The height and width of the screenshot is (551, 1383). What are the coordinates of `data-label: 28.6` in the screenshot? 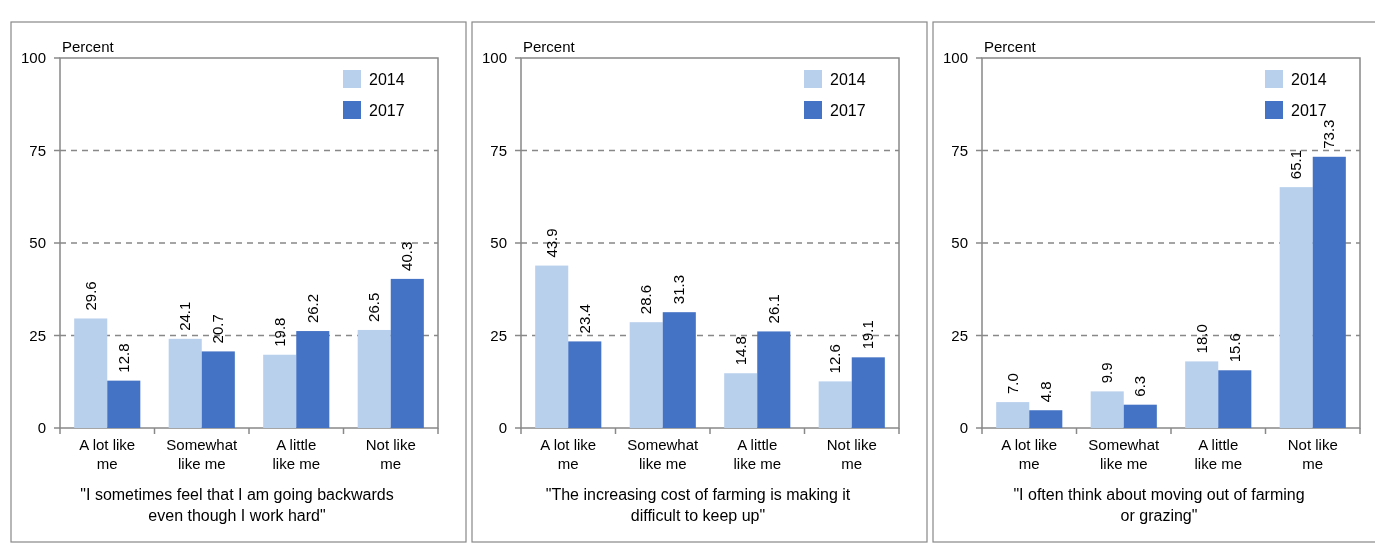 It's located at (646, 299).